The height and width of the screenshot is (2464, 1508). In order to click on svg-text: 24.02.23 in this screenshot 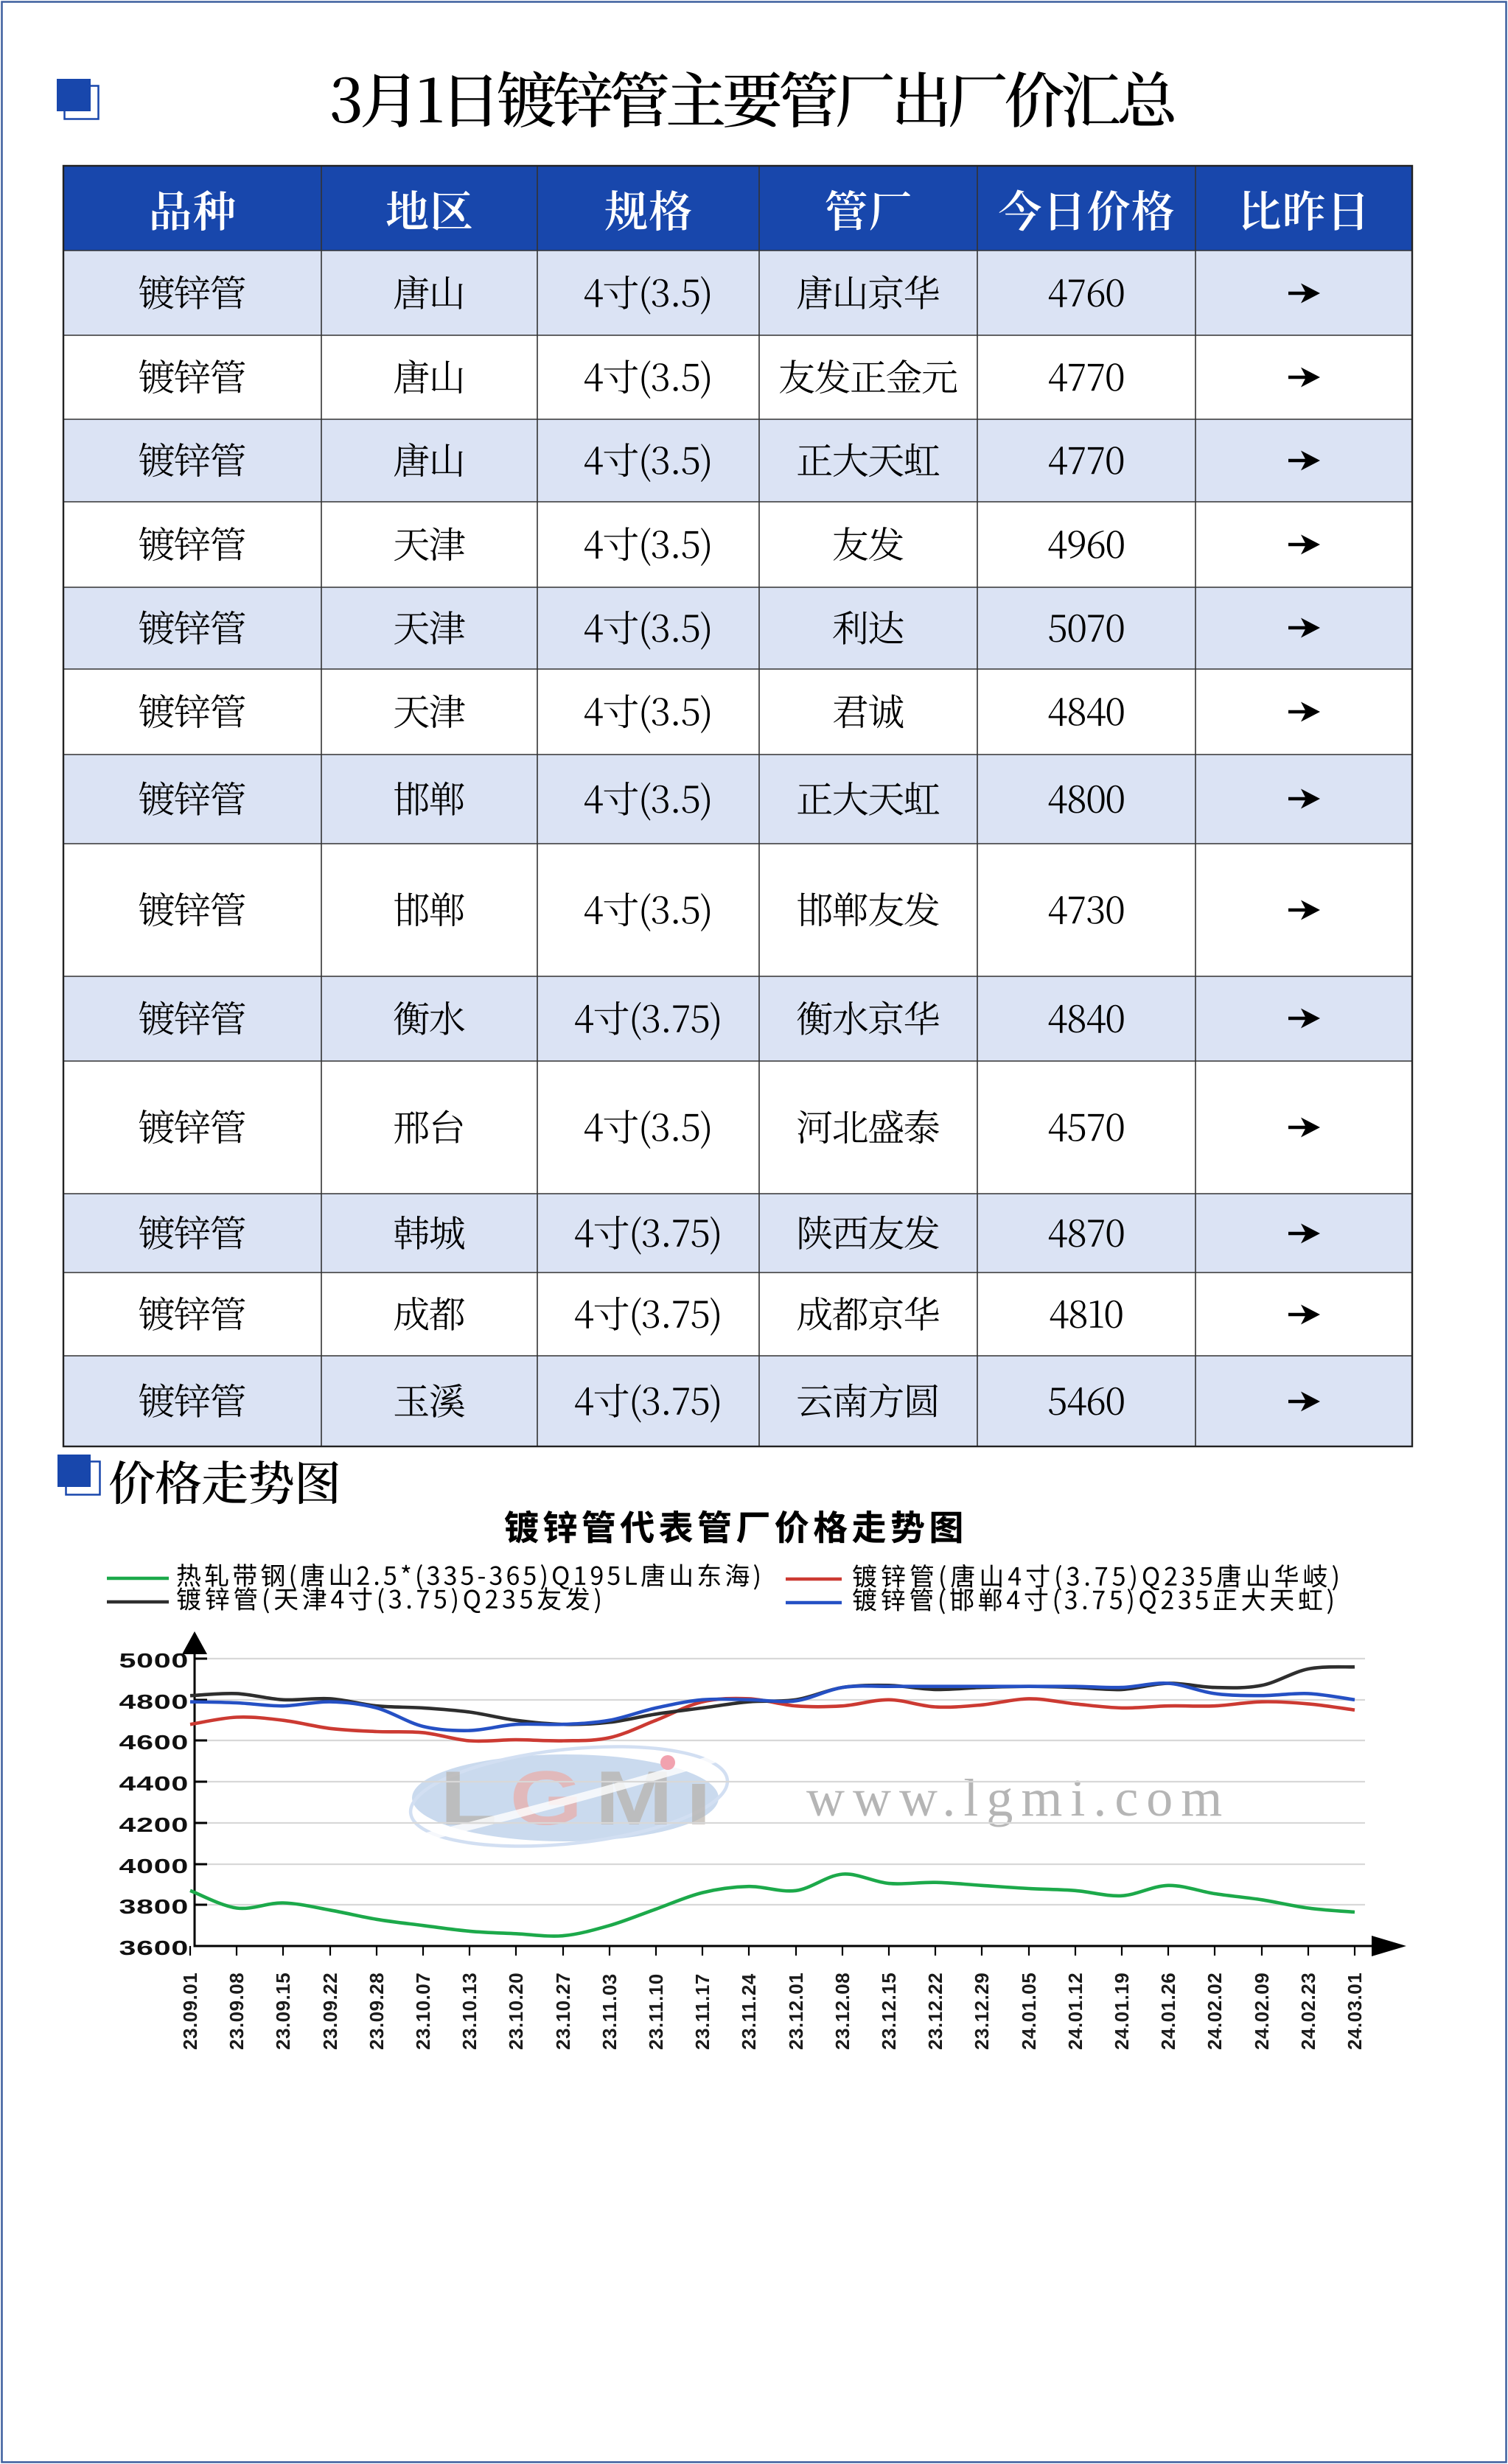, I will do `click(1308, 2011)`.